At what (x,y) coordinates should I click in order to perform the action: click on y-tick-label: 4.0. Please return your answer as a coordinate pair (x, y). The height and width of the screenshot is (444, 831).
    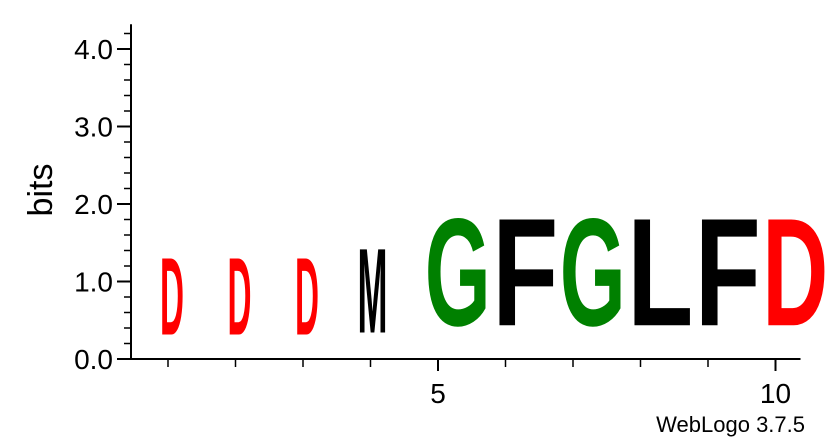
    Looking at the image, I should click on (93, 49).